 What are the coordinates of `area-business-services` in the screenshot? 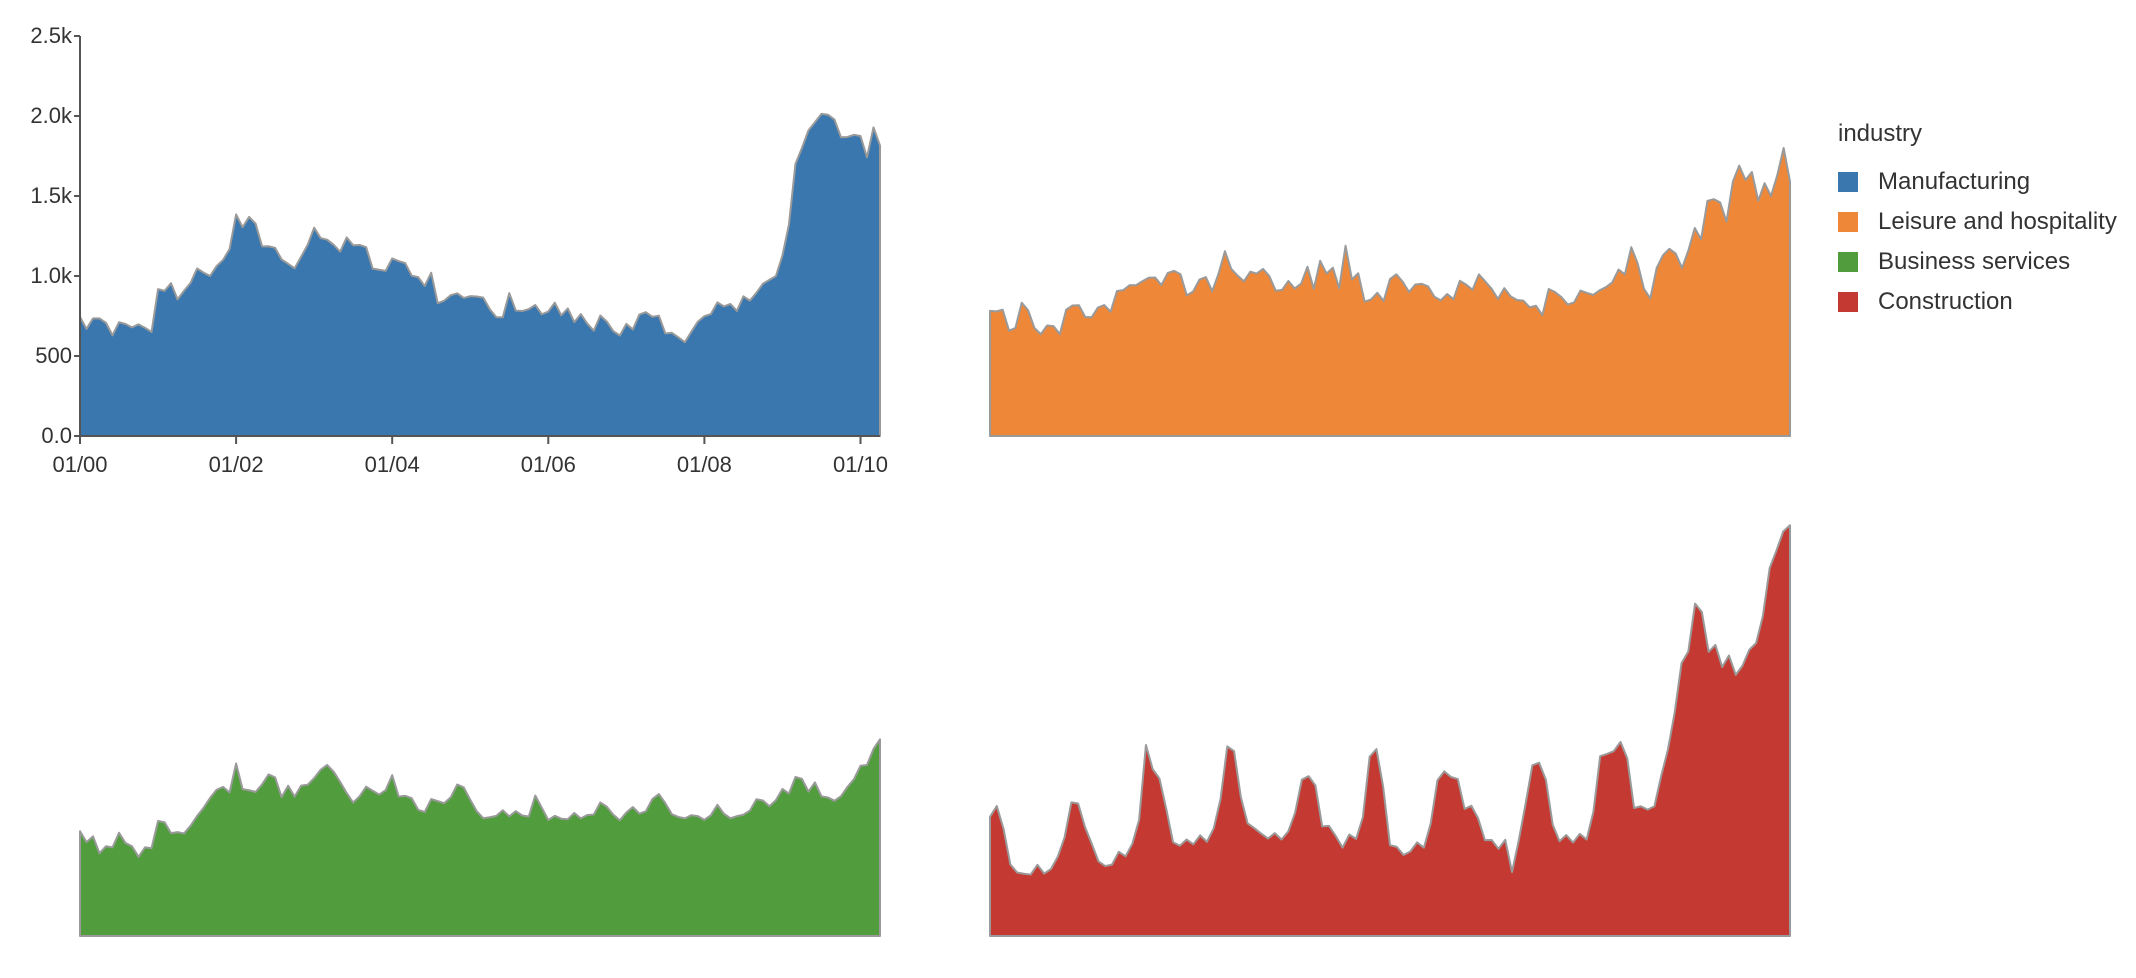 It's located at (480, 837).